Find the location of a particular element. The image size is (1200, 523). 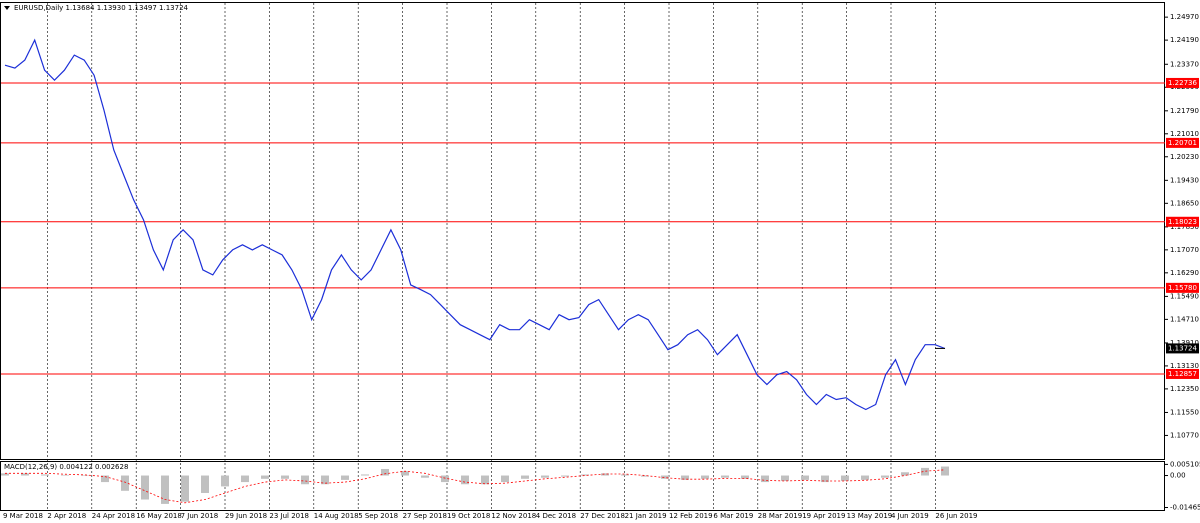

x-tick-label: 19 Apr 2019 is located at coordinates (823, 516).